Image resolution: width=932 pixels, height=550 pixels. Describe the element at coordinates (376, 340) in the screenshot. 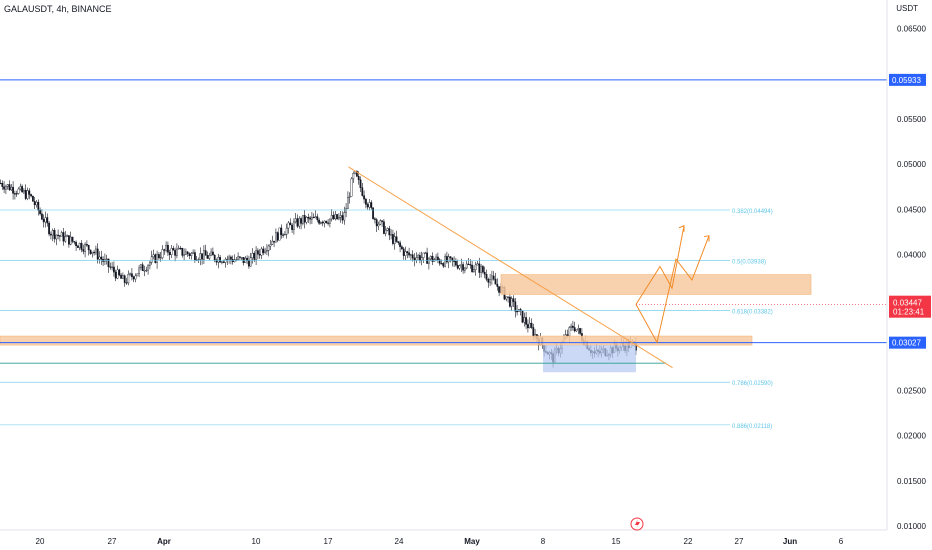

I see `demand-zone` at that location.